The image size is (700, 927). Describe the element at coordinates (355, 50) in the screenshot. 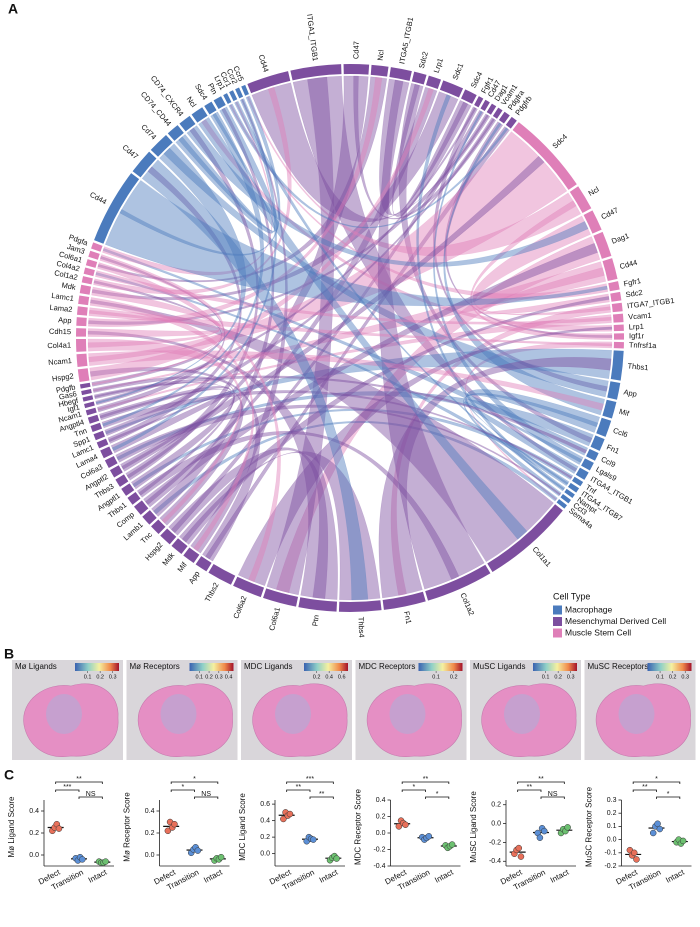

I see `segment-label: Cd47` at that location.